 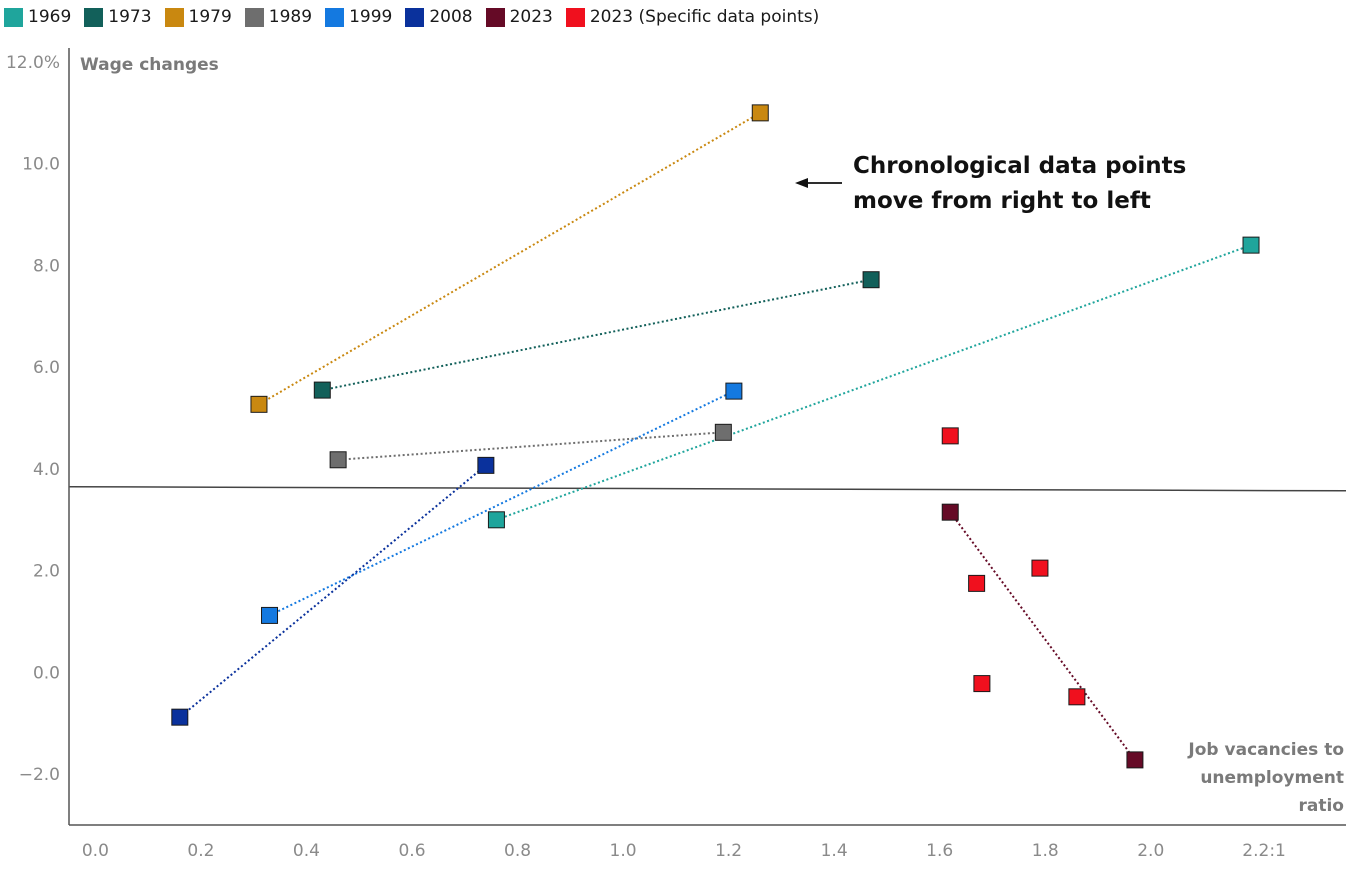 I want to click on legend-item: 1999, so click(x=358, y=17).